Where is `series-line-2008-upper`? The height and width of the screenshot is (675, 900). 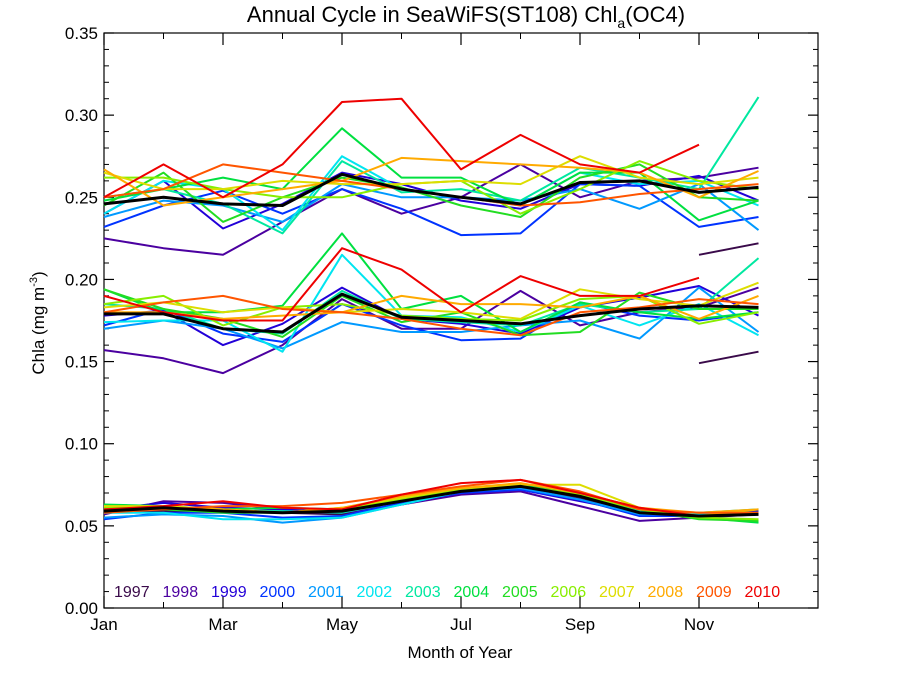 series-line-2008-upper is located at coordinates (431, 181).